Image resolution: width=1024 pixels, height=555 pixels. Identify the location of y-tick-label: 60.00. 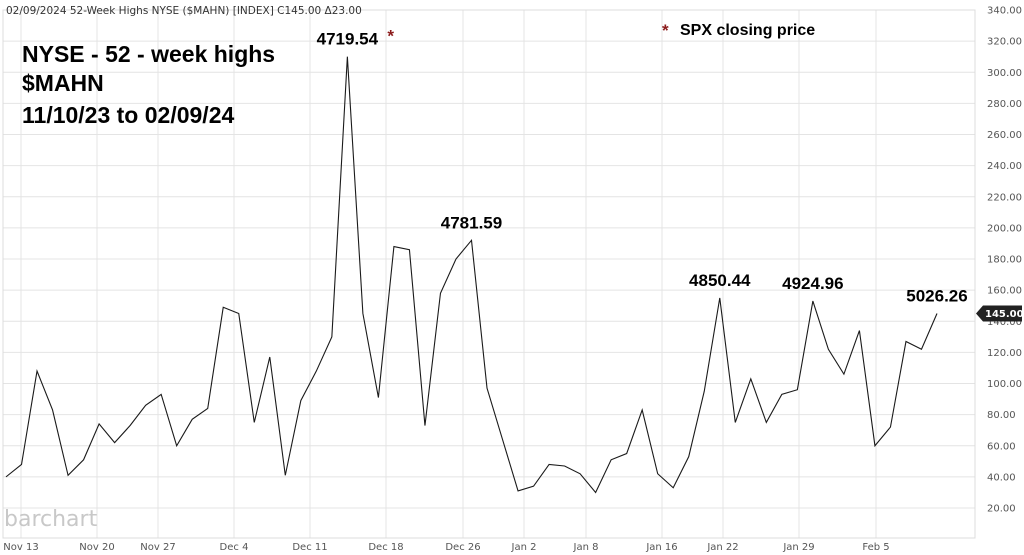
(1001, 446).